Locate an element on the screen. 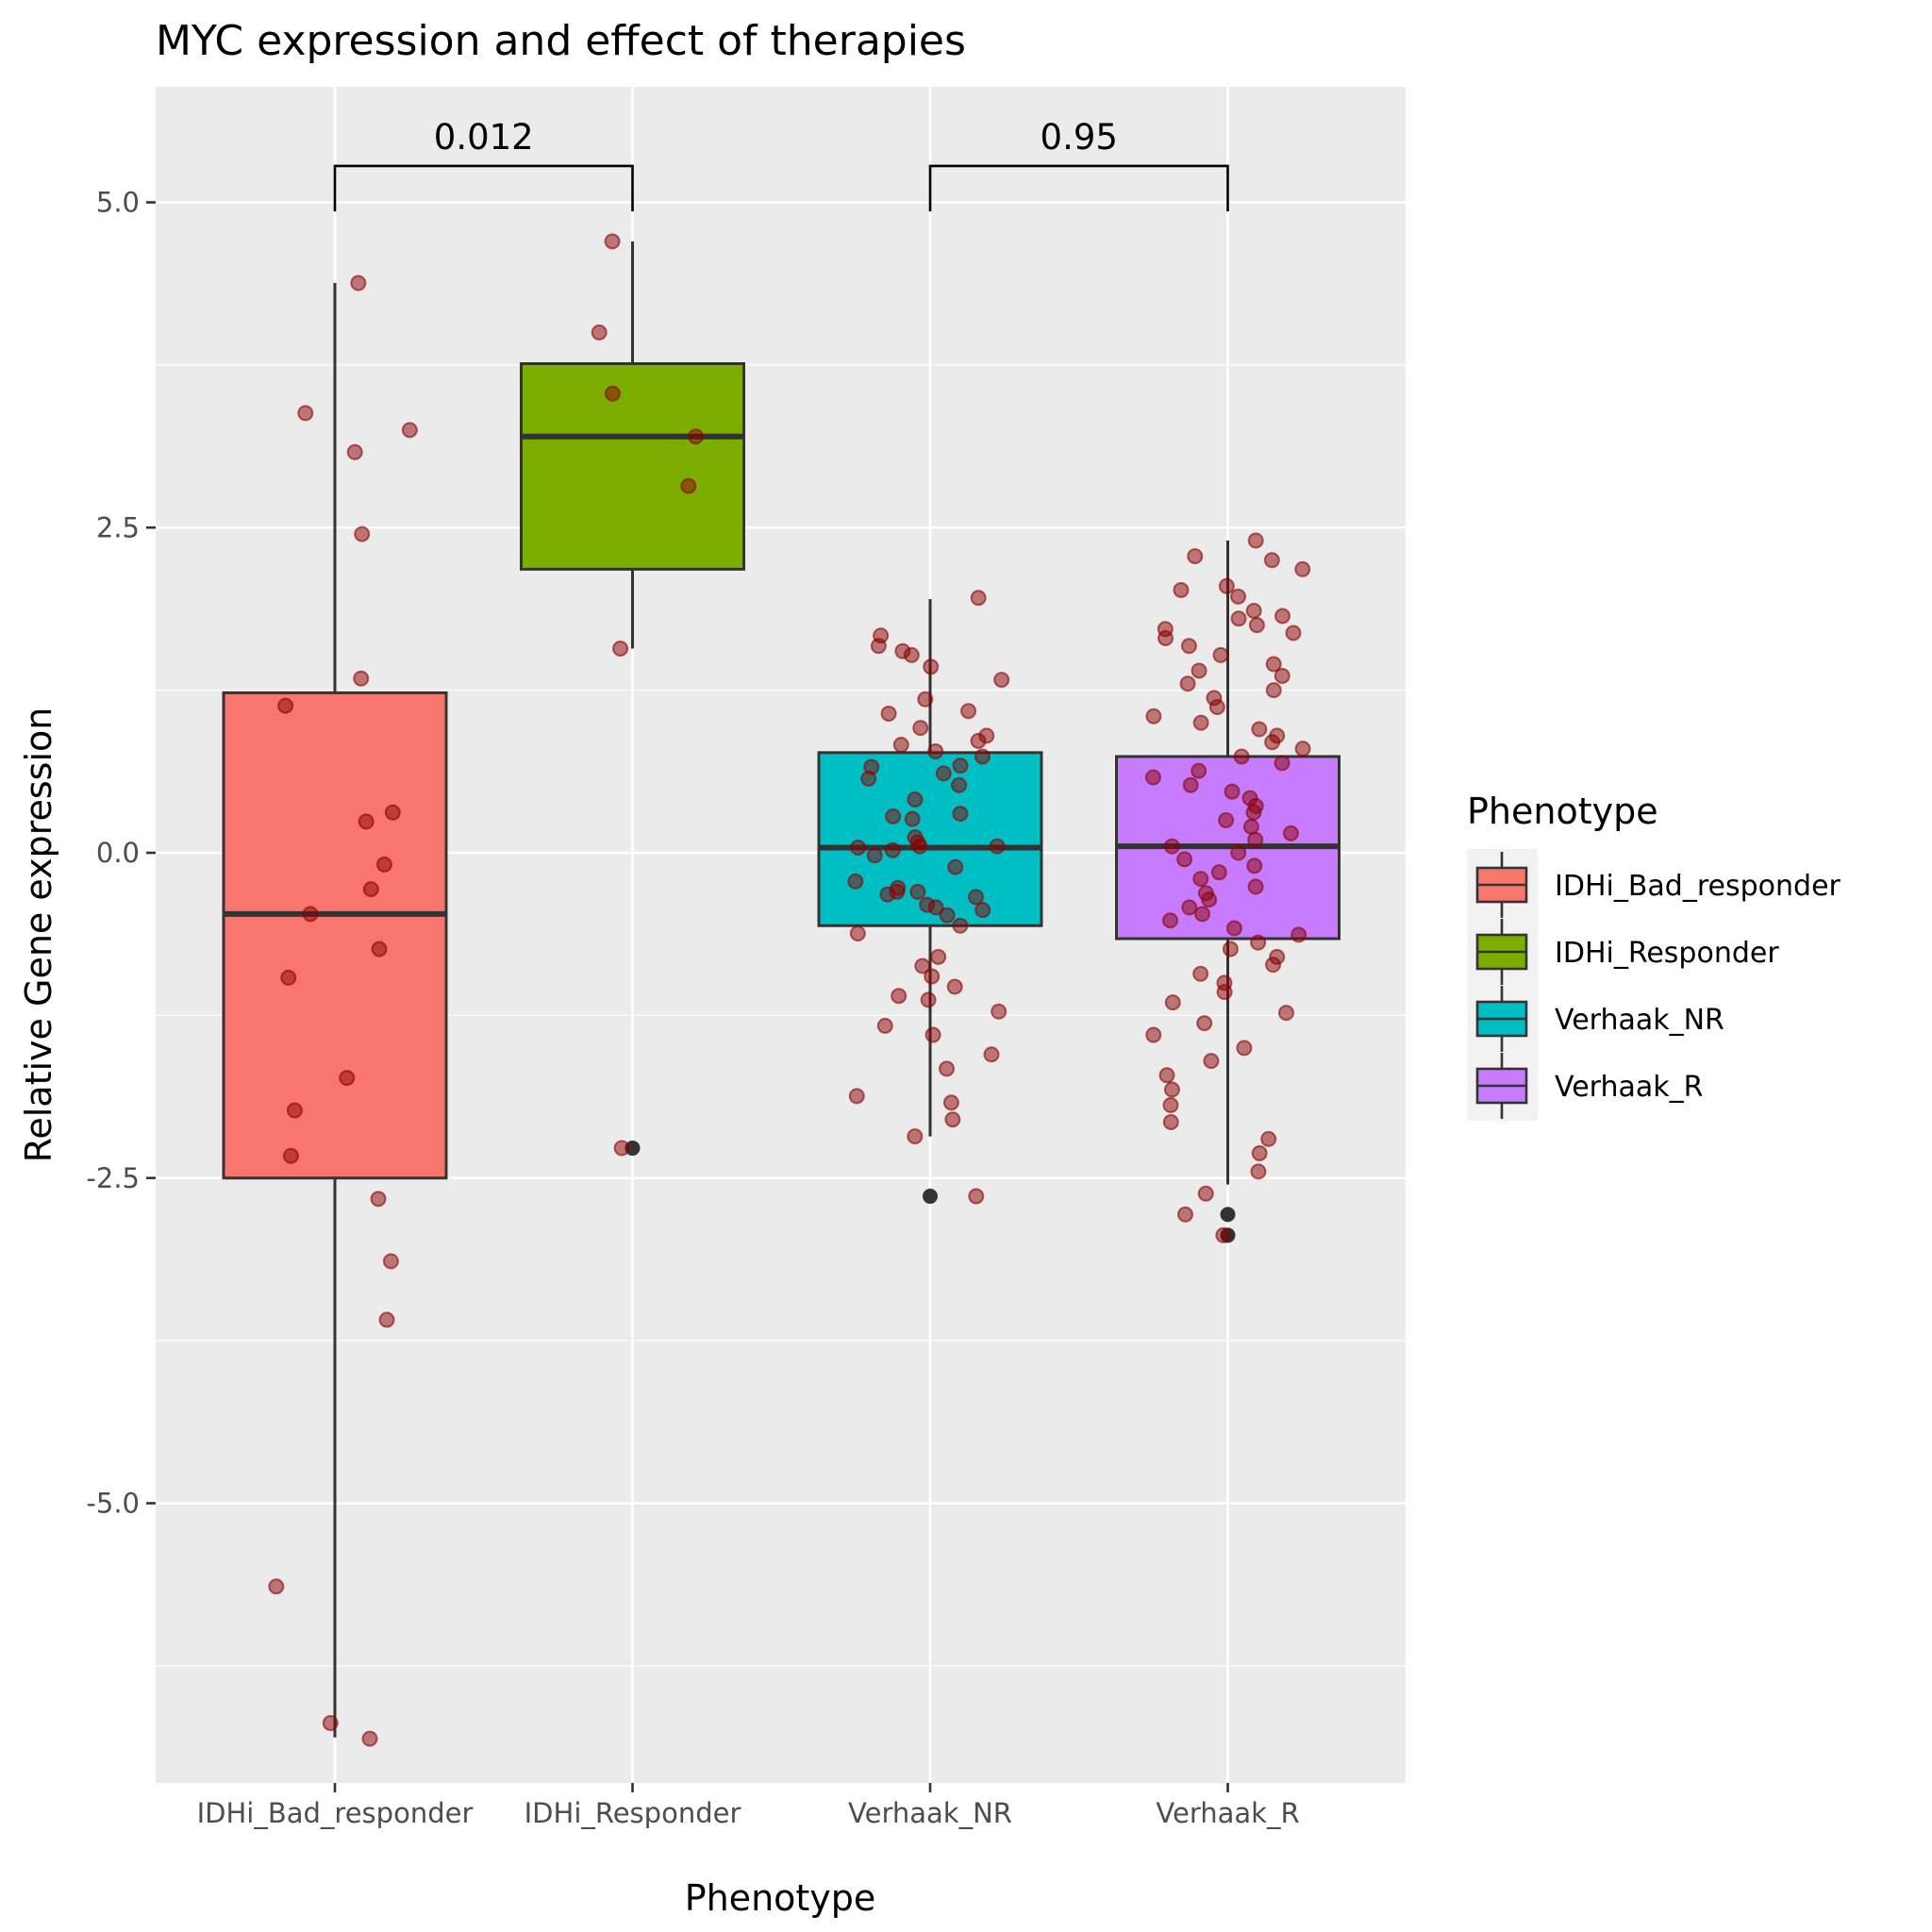 Image resolution: width=1932 pixels, height=1932 pixels. legend-label: IDHi_Responder is located at coordinates (1667, 953).